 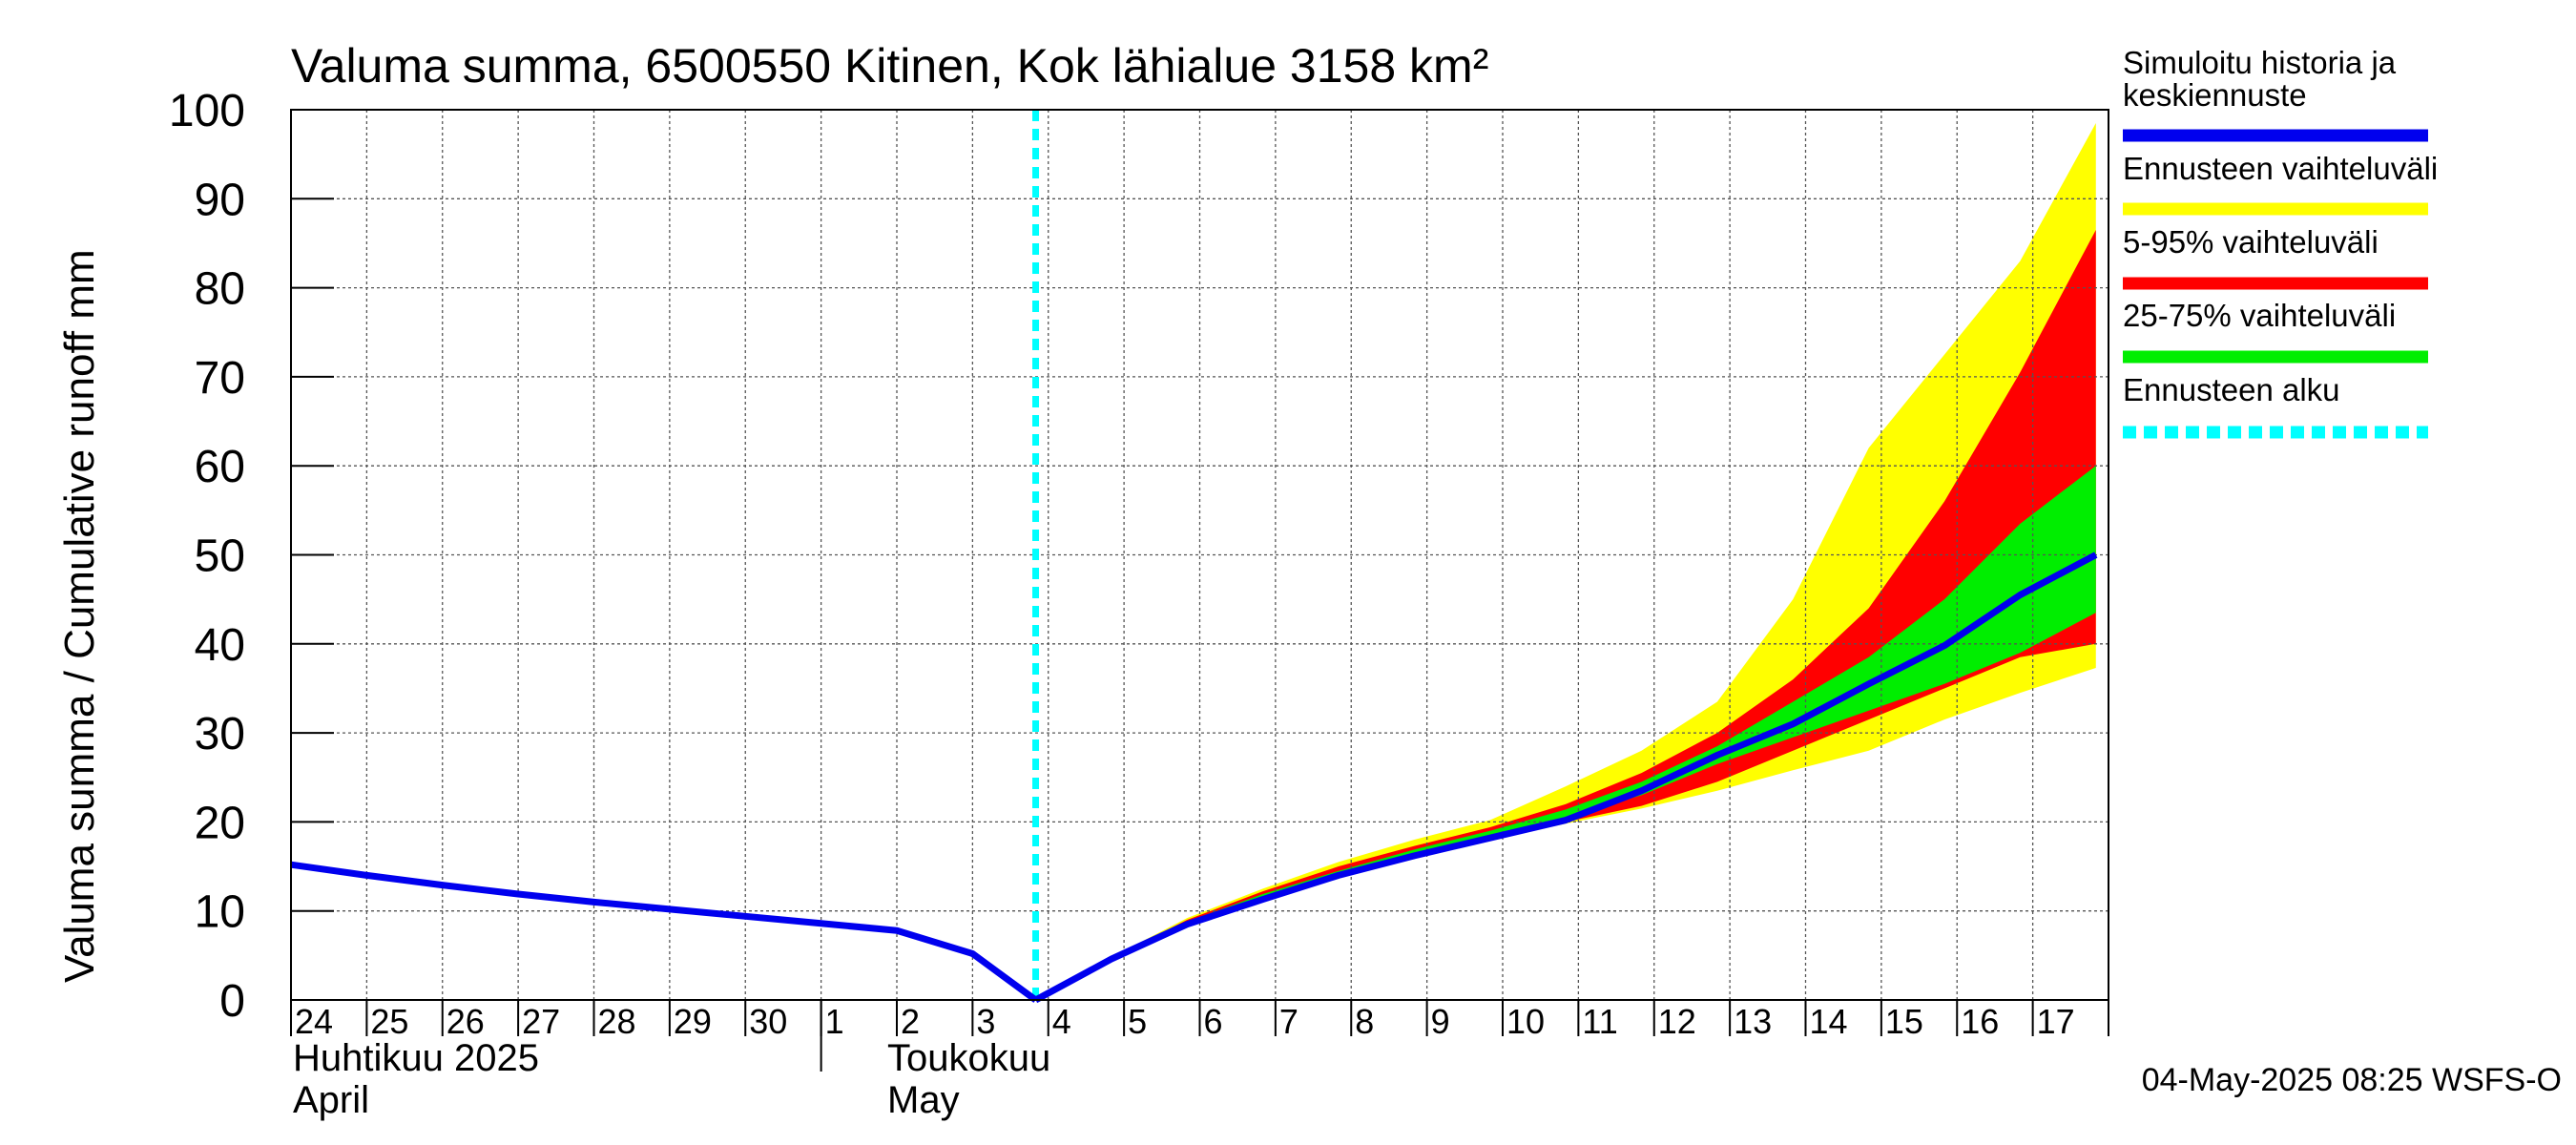 What do you see at coordinates (220, 646) in the screenshot?
I see `y-tick-label: 40` at bounding box center [220, 646].